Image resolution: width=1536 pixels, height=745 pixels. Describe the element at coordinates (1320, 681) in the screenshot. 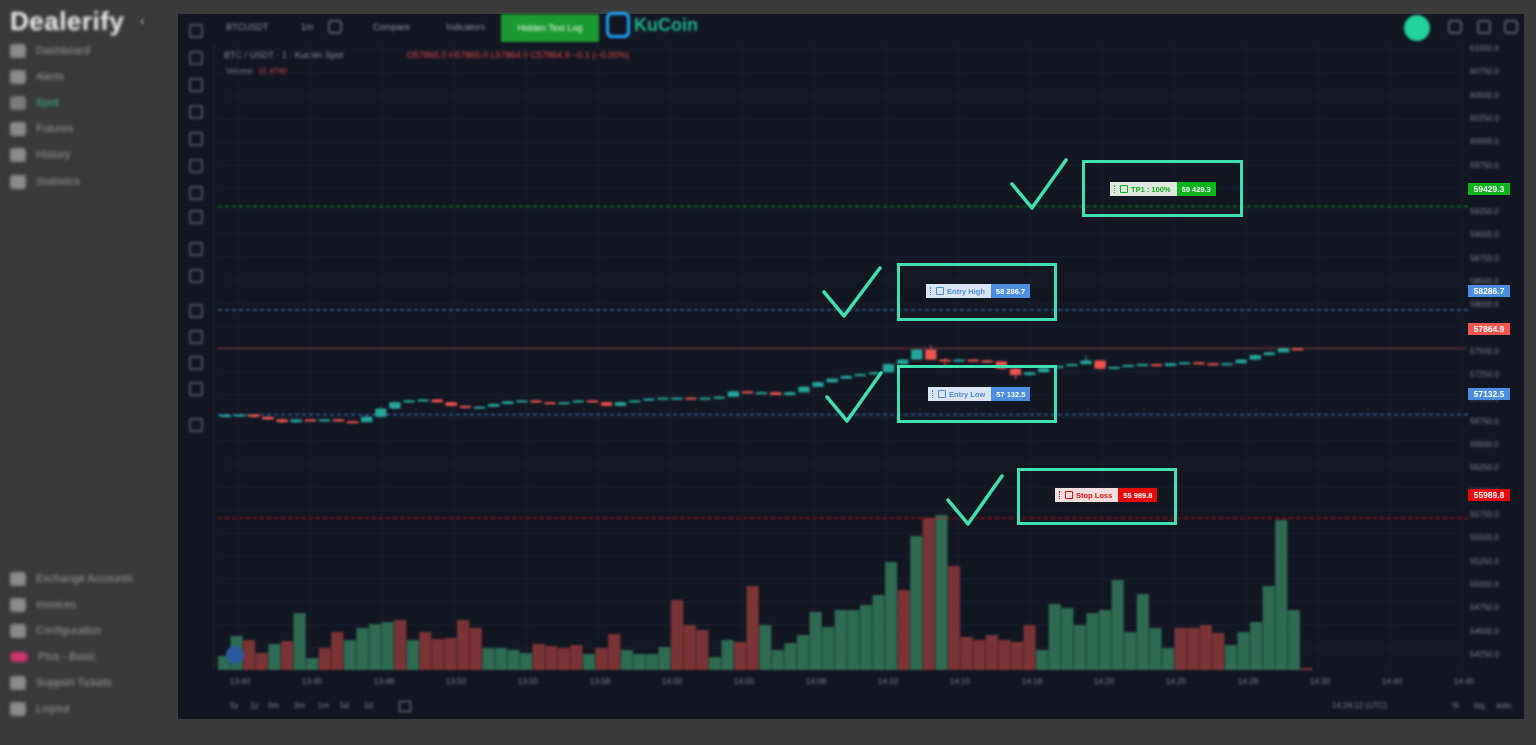

I see `time-tick: 14:30` at that location.